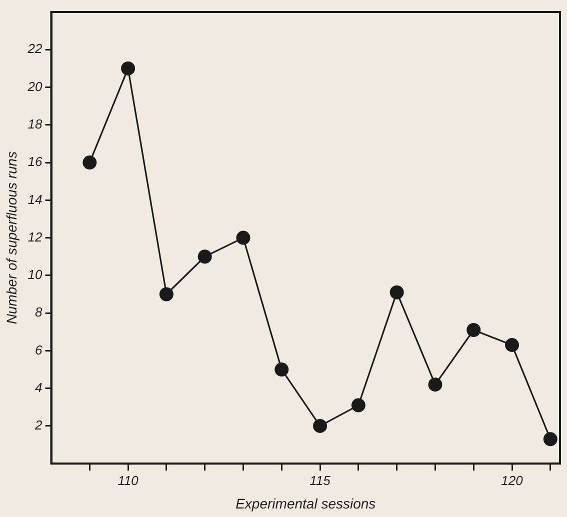 This screenshot has height=517, width=567. What do you see at coordinates (35, 86) in the screenshot?
I see `y-tick-label: 20` at bounding box center [35, 86].